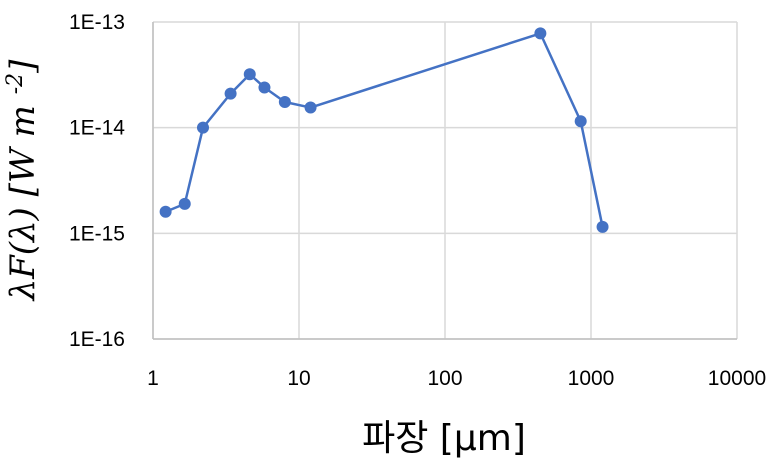  What do you see at coordinates (737, 378) in the screenshot?
I see `x-tick-label: 10000` at bounding box center [737, 378].